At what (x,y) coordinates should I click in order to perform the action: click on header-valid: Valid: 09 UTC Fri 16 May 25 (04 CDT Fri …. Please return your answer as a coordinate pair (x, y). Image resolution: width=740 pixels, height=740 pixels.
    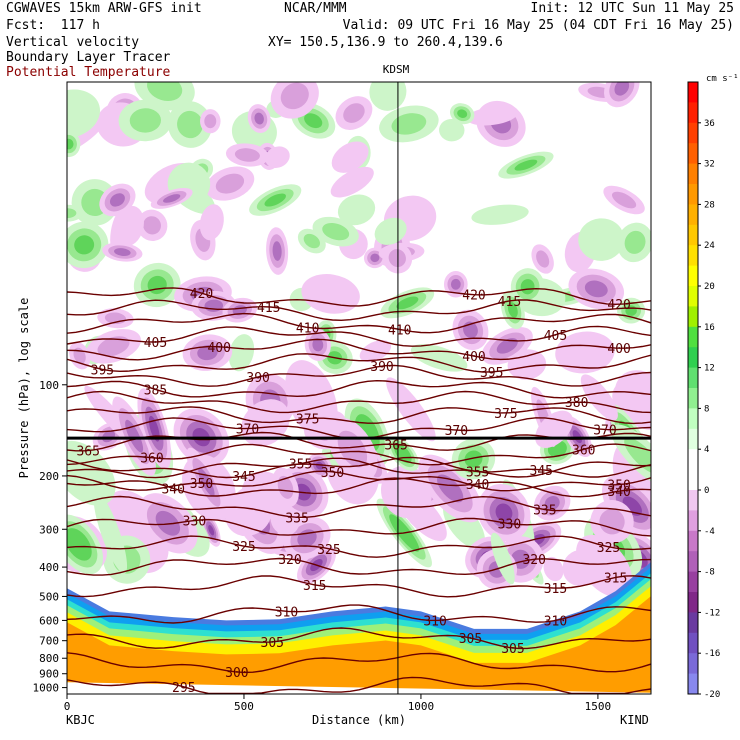
    Looking at the image, I should click on (538, 25).